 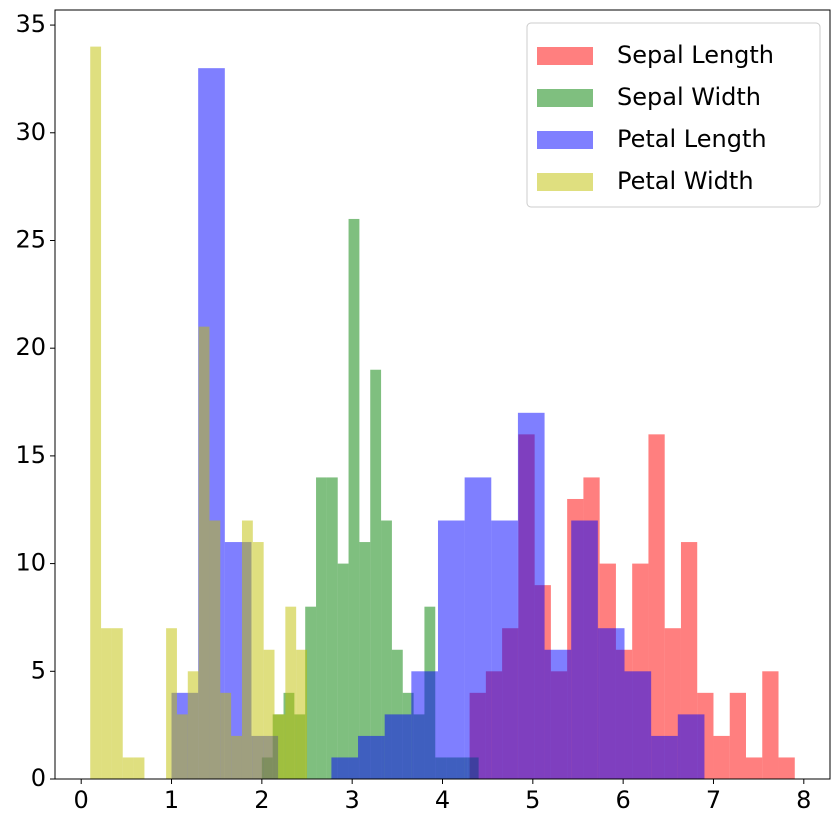 What do you see at coordinates (30, 132) in the screenshot?
I see `y-tick-label: 30` at bounding box center [30, 132].